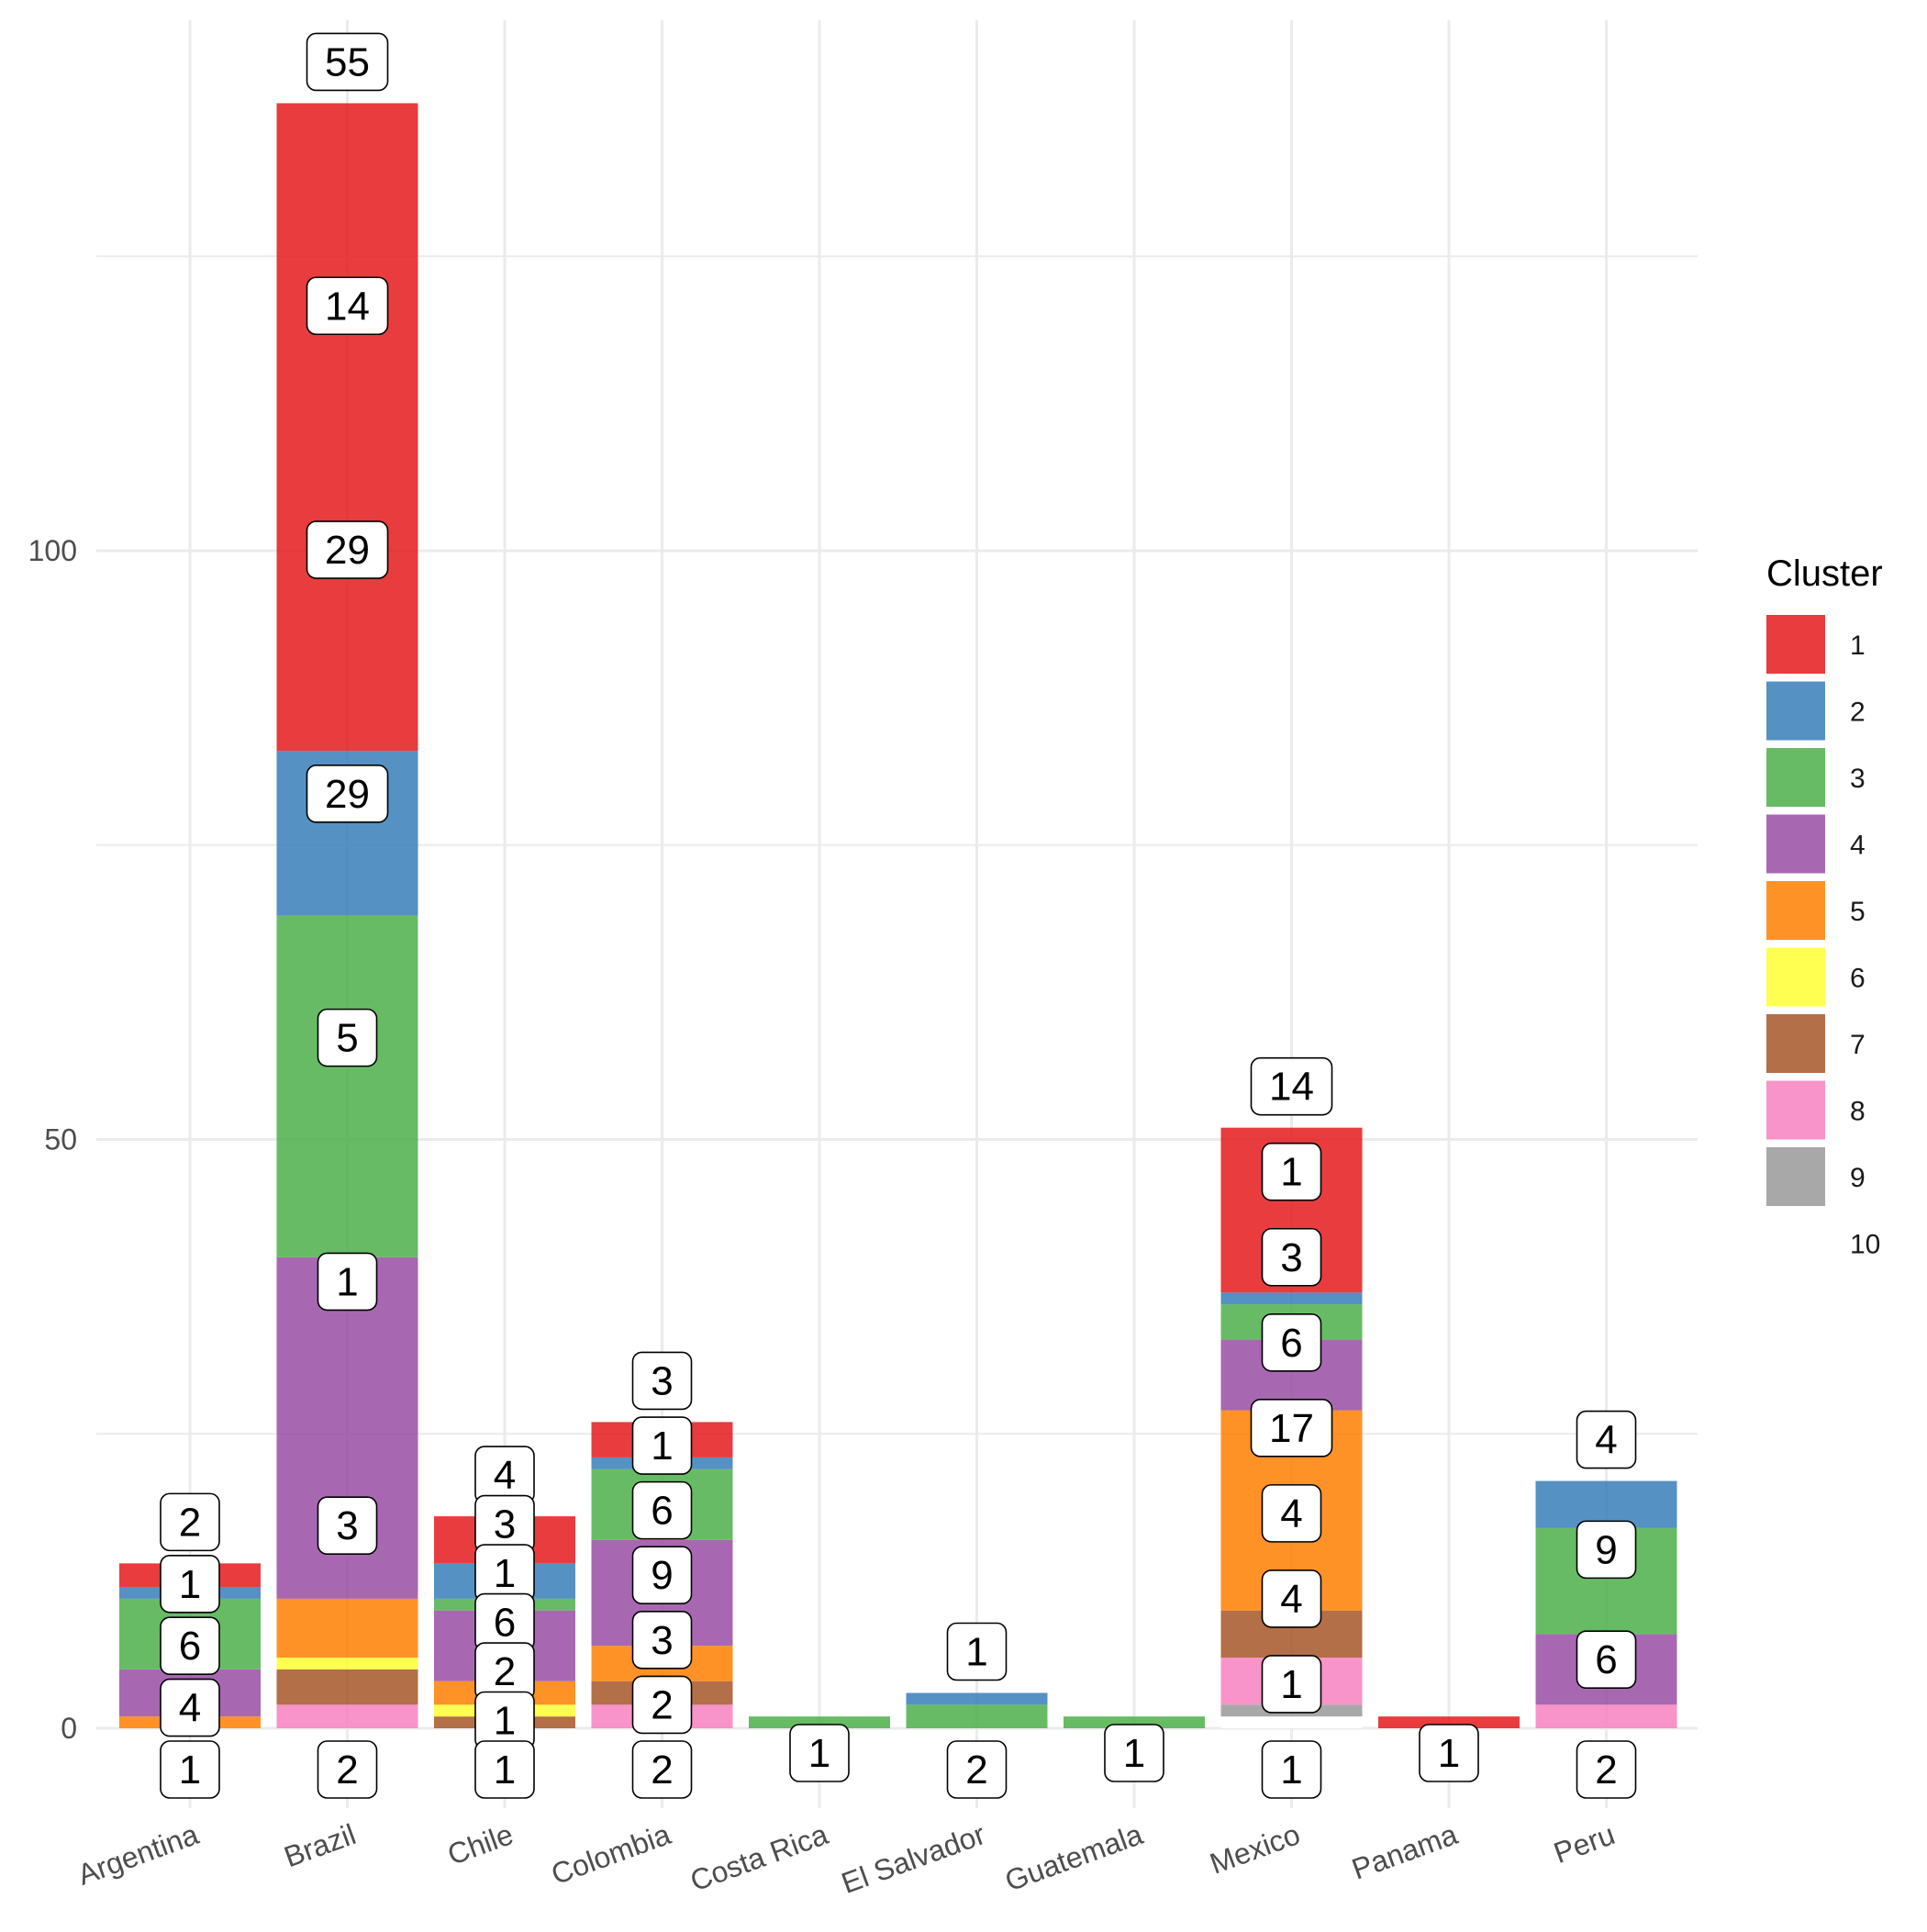 This screenshot has width=1927, height=1932. What do you see at coordinates (1858, 912) in the screenshot?
I see `legend-label: 5` at bounding box center [1858, 912].